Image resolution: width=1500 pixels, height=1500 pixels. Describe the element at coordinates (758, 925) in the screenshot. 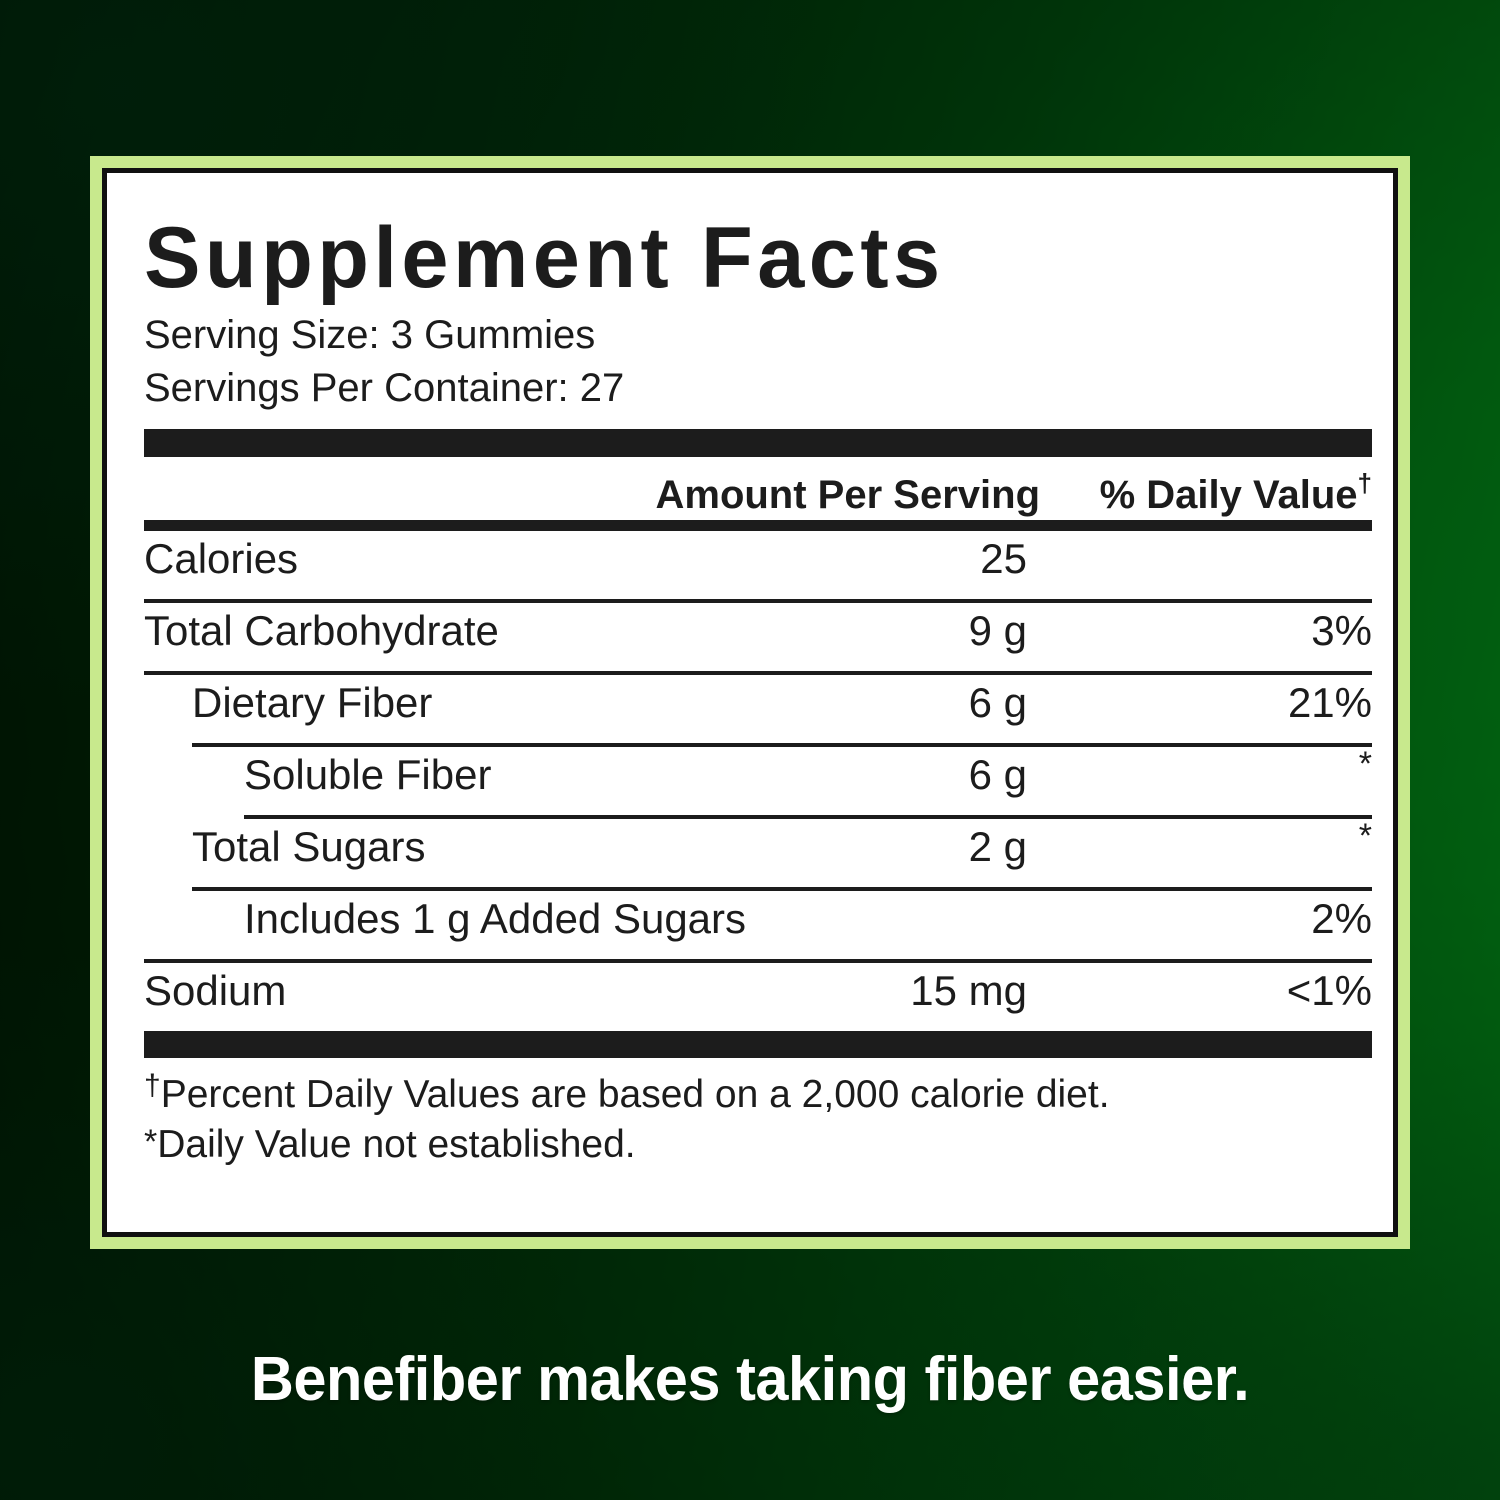

I see `nutrient-row: Includes 1 g Added Sugars 2%` at that location.